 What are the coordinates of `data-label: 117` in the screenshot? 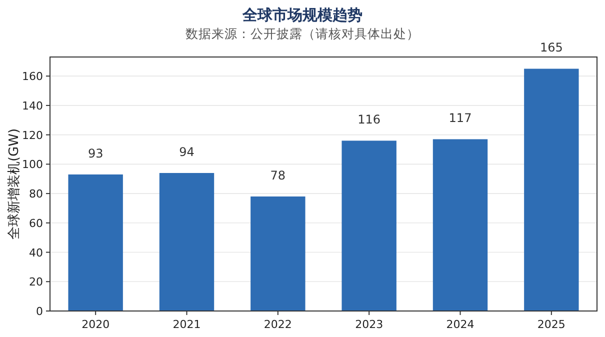 It's located at (460, 118).